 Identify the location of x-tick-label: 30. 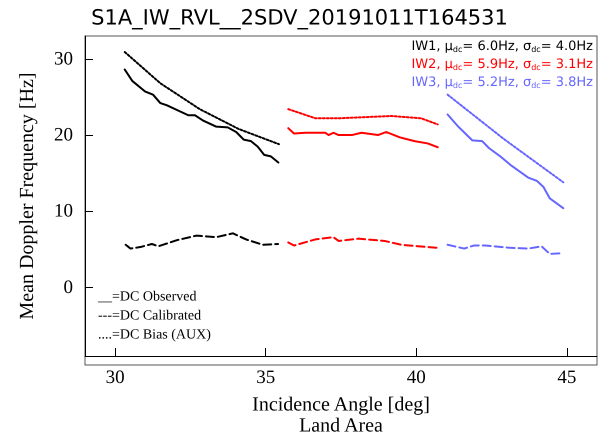
(115, 377).